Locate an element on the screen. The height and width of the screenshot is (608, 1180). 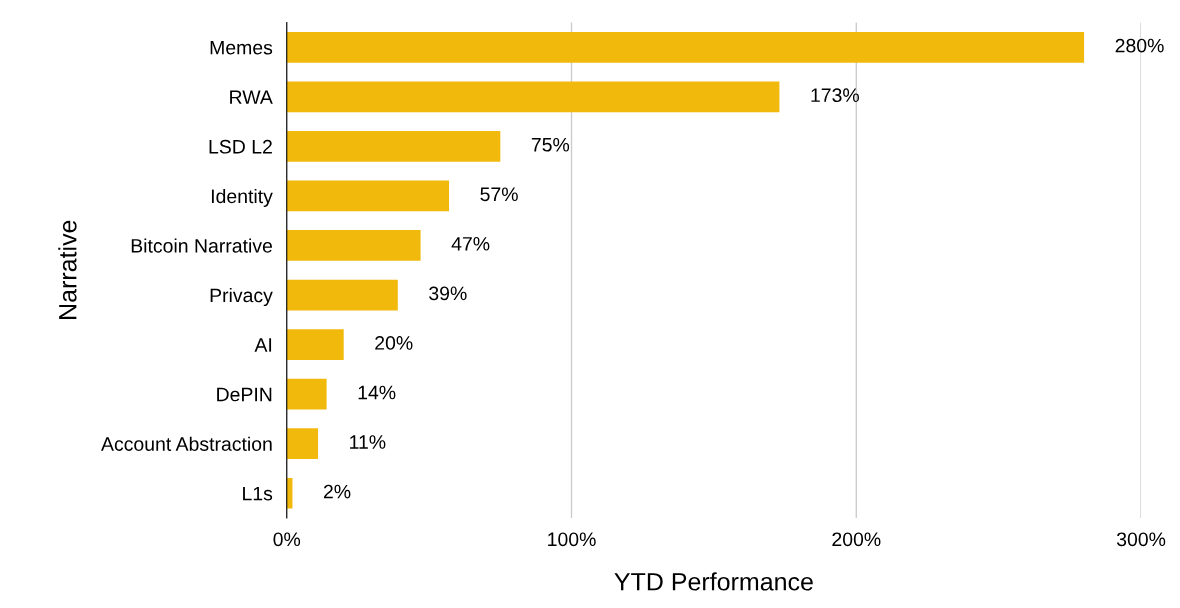
data-label: 173% is located at coordinates (835, 95).